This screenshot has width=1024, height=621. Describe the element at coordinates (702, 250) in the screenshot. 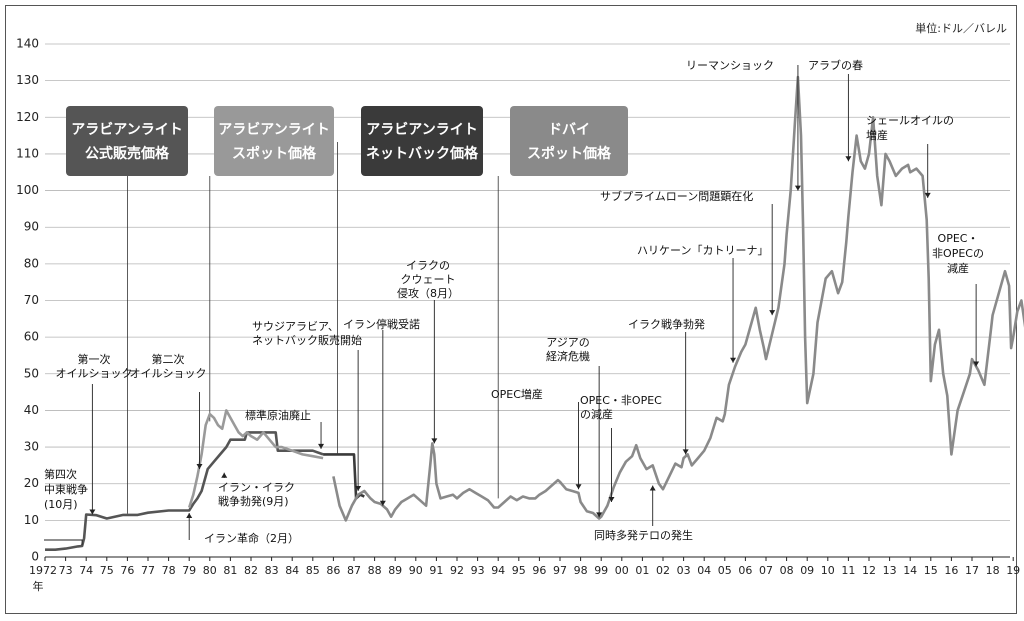

I see `annotation-text: ハリケーン「カトリーナ」` at that location.